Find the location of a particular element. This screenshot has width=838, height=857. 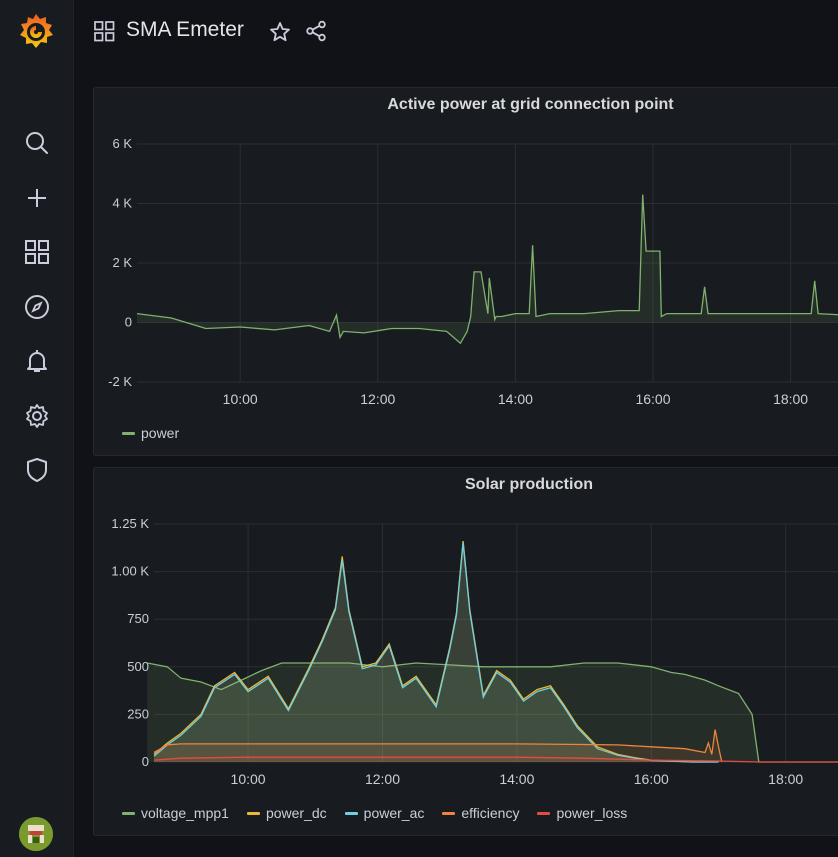

user-avatar is located at coordinates (36, 834).